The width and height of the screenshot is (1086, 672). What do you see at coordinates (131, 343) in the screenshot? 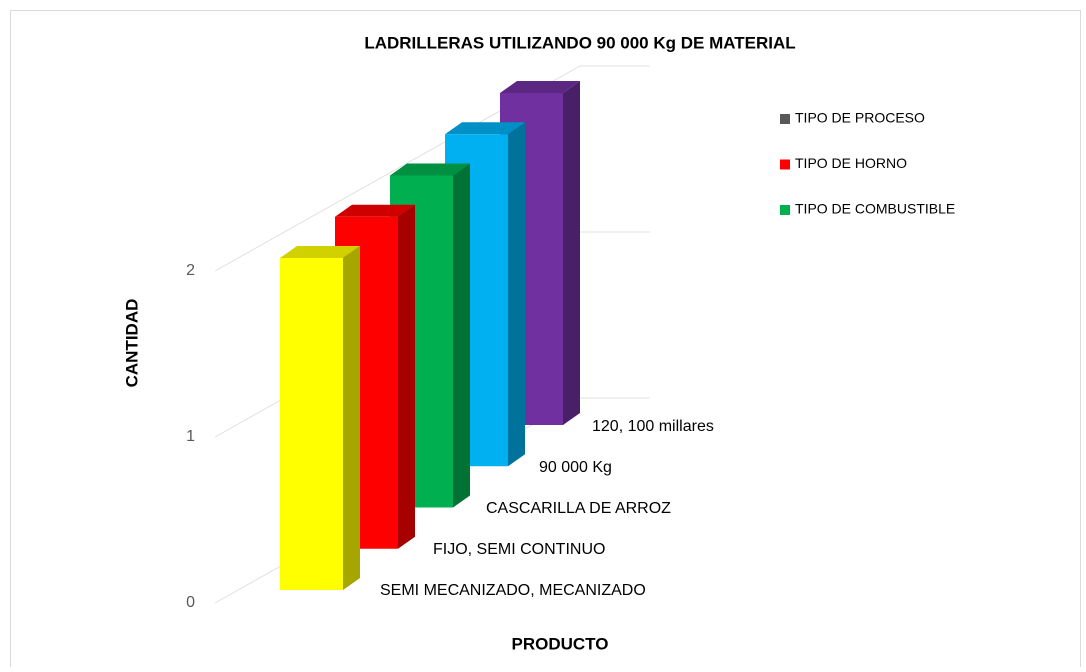
I see `y-axis-title: CANTIDAD` at bounding box center [131, 343].